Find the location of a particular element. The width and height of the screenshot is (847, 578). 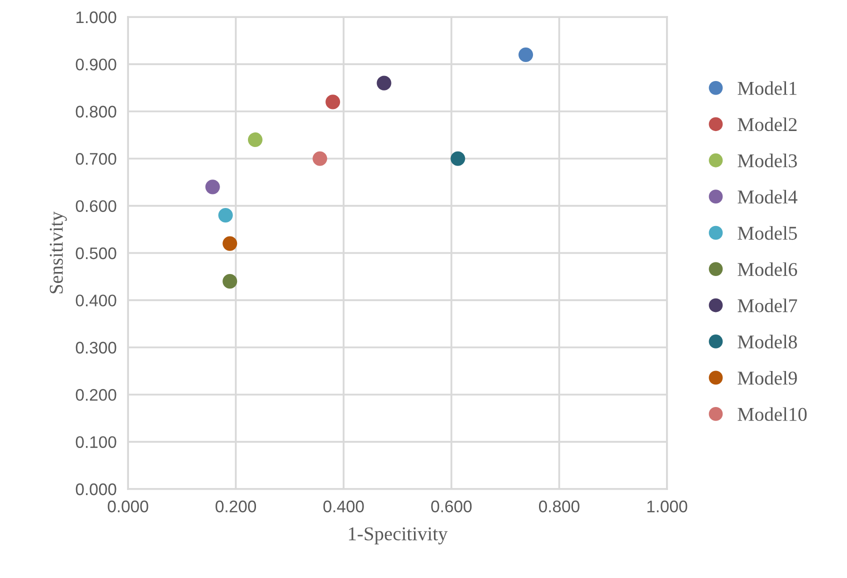

legend-label: Model5 is located at coordinates (767, 233).